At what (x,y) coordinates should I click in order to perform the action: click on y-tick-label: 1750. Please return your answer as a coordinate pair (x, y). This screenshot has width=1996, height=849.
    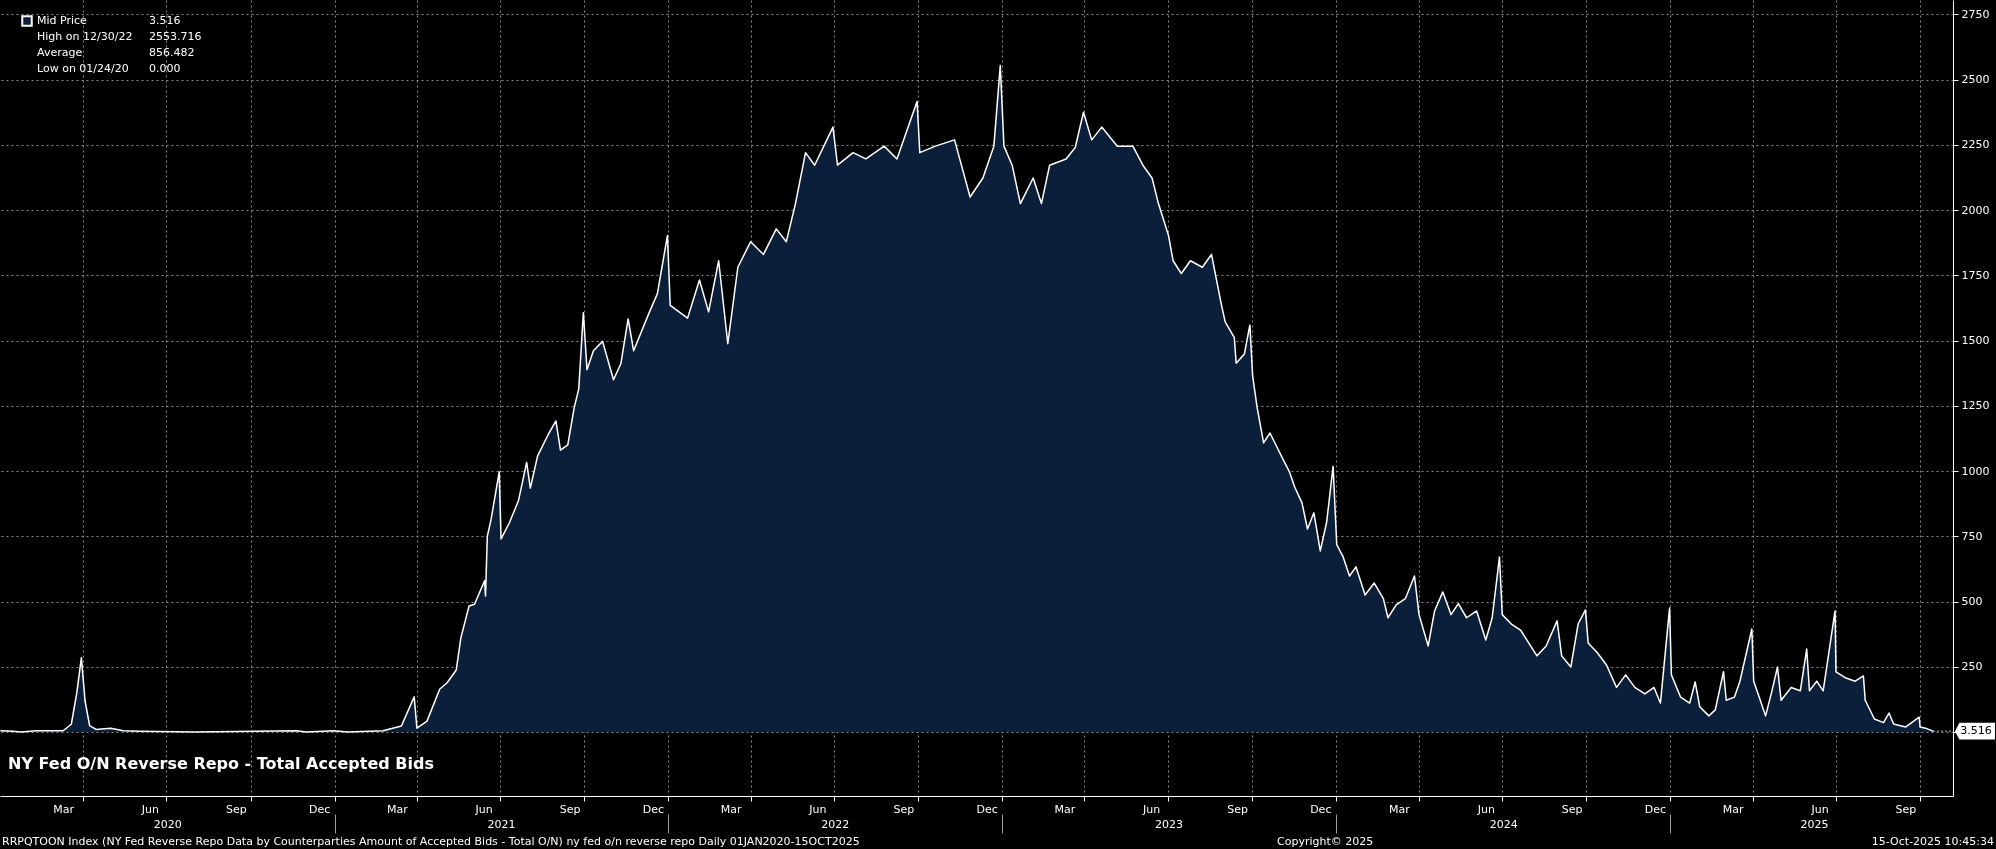
    Looking at the image, I should click on (1975, 275).